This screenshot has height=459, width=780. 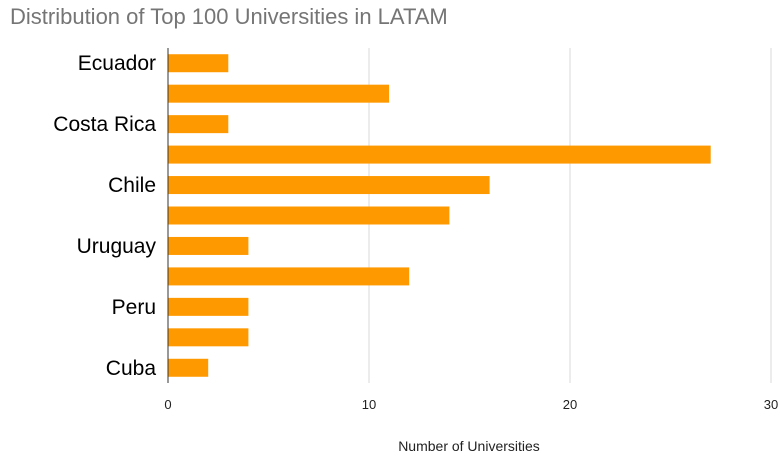 What do you see at coordinates (132, 185) in the screenshot?
I see `category-label: Chile` at bounding box center [132, 185].